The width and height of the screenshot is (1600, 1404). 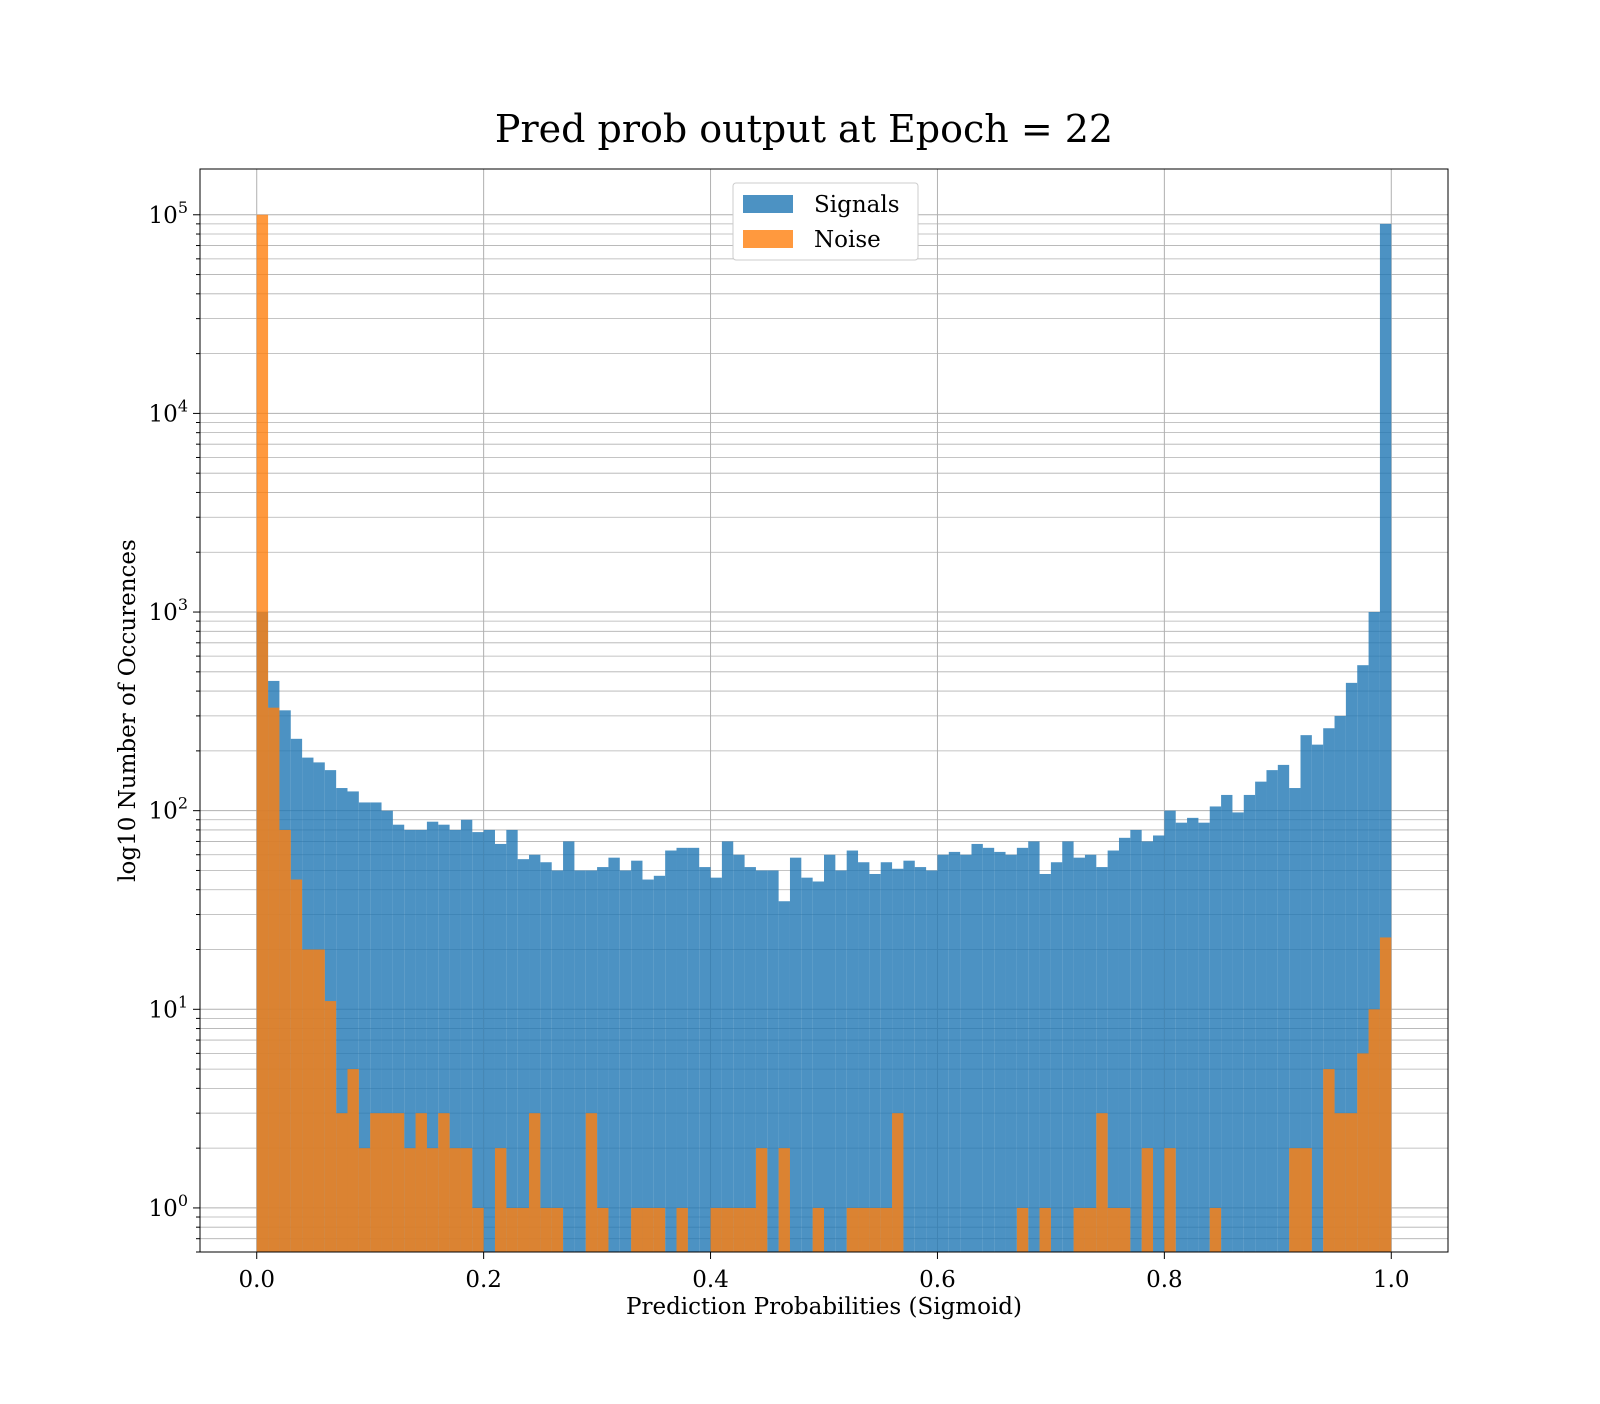 I want to click on y-tick-label: 10⁵, so click(x=168, y=213).